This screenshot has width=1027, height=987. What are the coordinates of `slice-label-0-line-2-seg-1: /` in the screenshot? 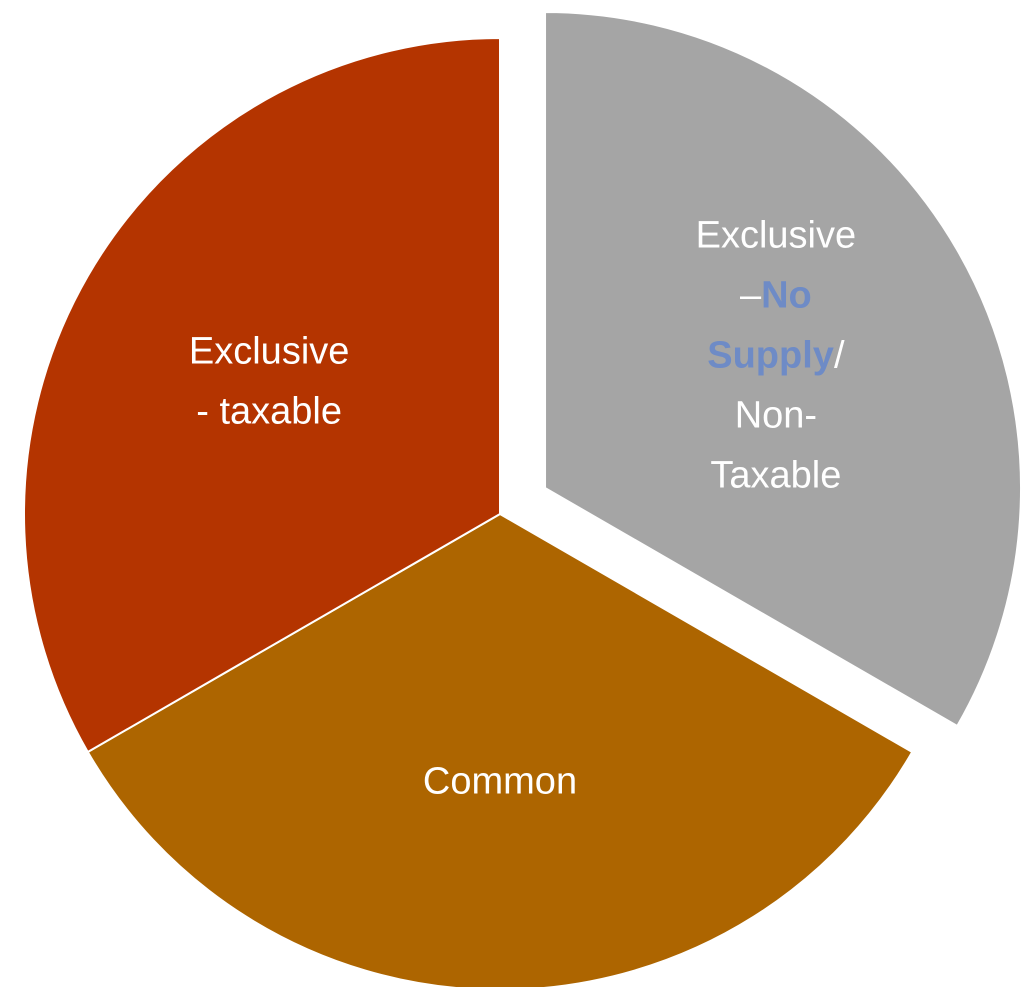 It's located at (839, 356).